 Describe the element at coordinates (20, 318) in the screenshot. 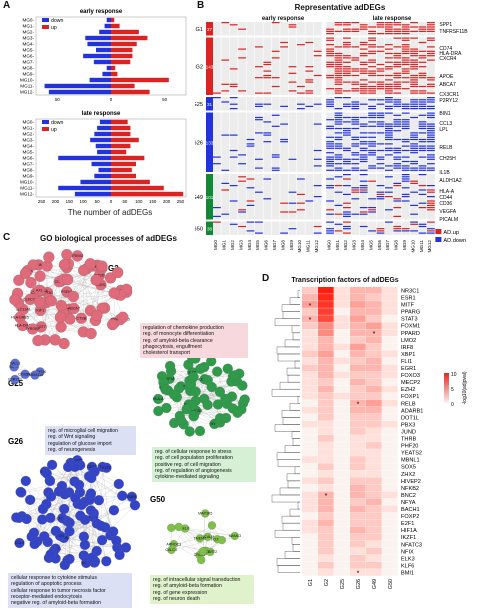

I see `node-label: HLA-DRB5` at that location.